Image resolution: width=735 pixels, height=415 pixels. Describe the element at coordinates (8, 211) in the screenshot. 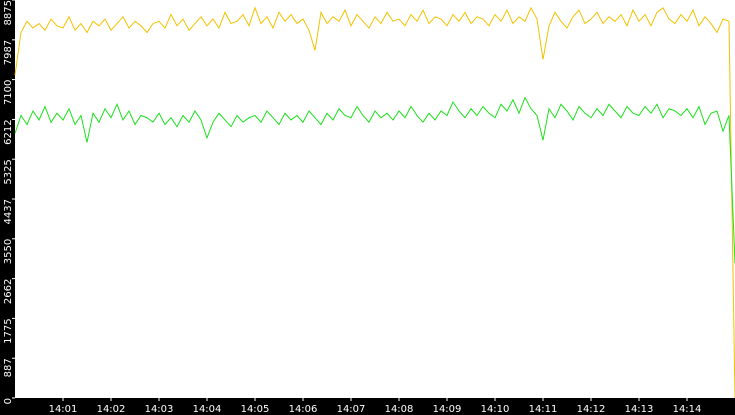

I see `y-tick-label: 4437` at that location.